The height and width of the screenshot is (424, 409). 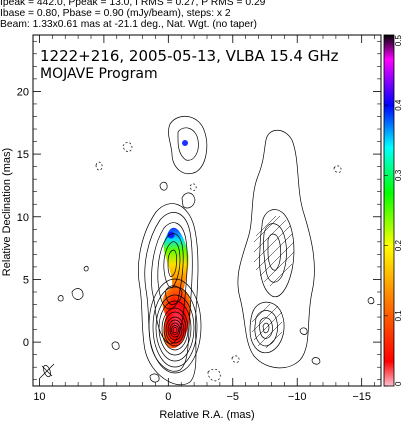 What do you see at coordinates (168, 397) in the screenshot?
I see `x-tick-label: 0` at bounding box center [168, 397].